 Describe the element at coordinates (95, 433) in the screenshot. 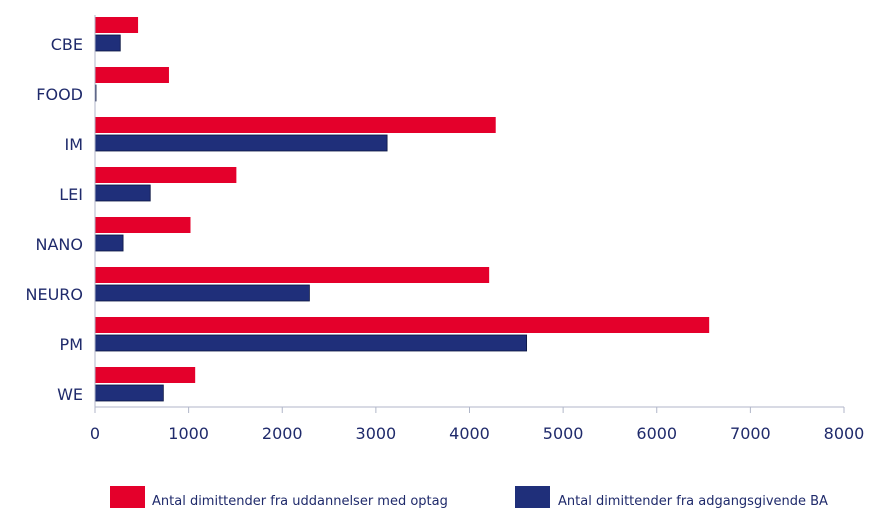

I see `x-tick-label: 0` at that location.